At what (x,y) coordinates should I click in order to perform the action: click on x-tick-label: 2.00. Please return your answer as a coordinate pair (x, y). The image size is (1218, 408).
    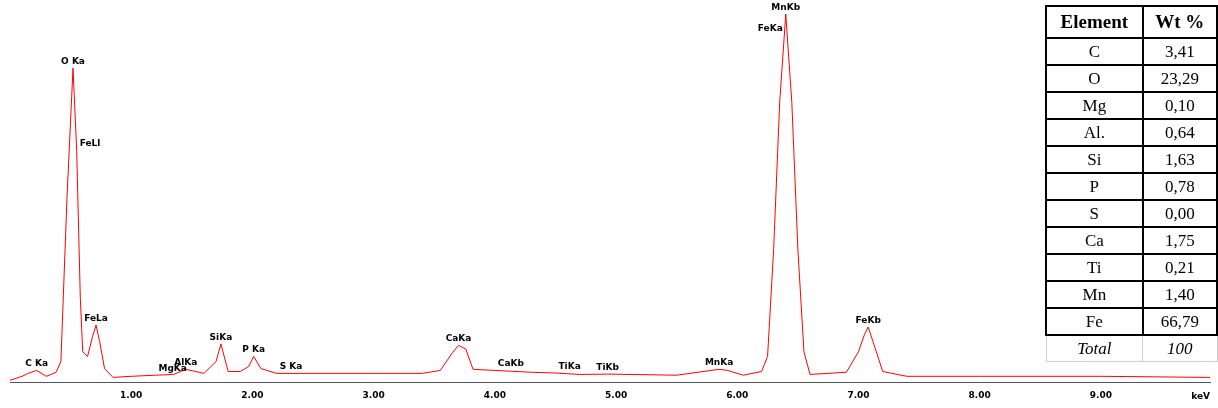
    Looking at the image, I should click on (252, 394).